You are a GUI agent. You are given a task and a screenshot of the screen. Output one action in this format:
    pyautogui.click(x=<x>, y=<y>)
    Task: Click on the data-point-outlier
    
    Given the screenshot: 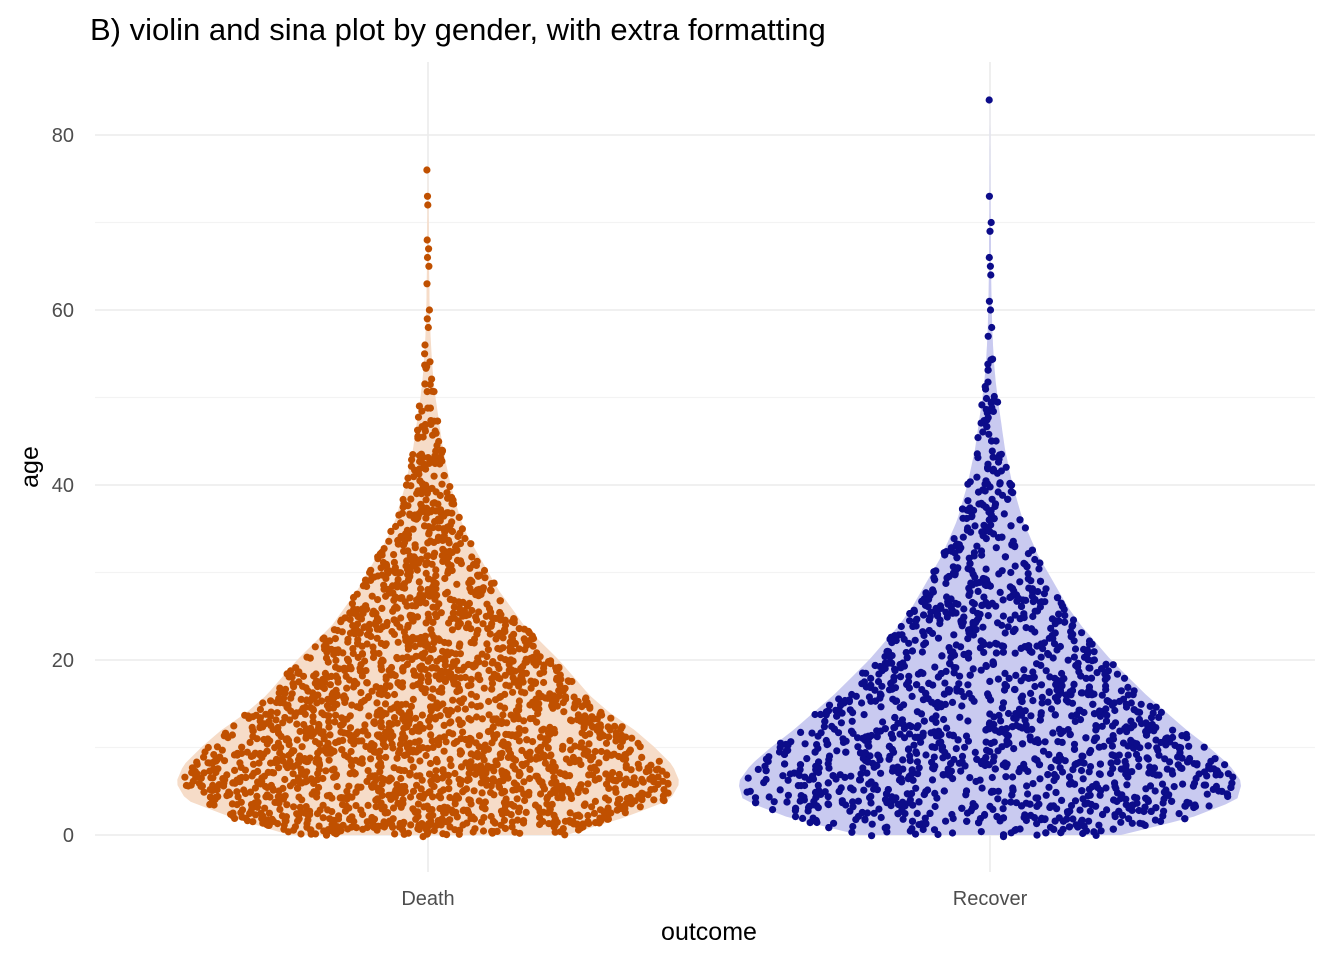 What is the action you would take?
    pyautogui.click(x=991, y=275)
    